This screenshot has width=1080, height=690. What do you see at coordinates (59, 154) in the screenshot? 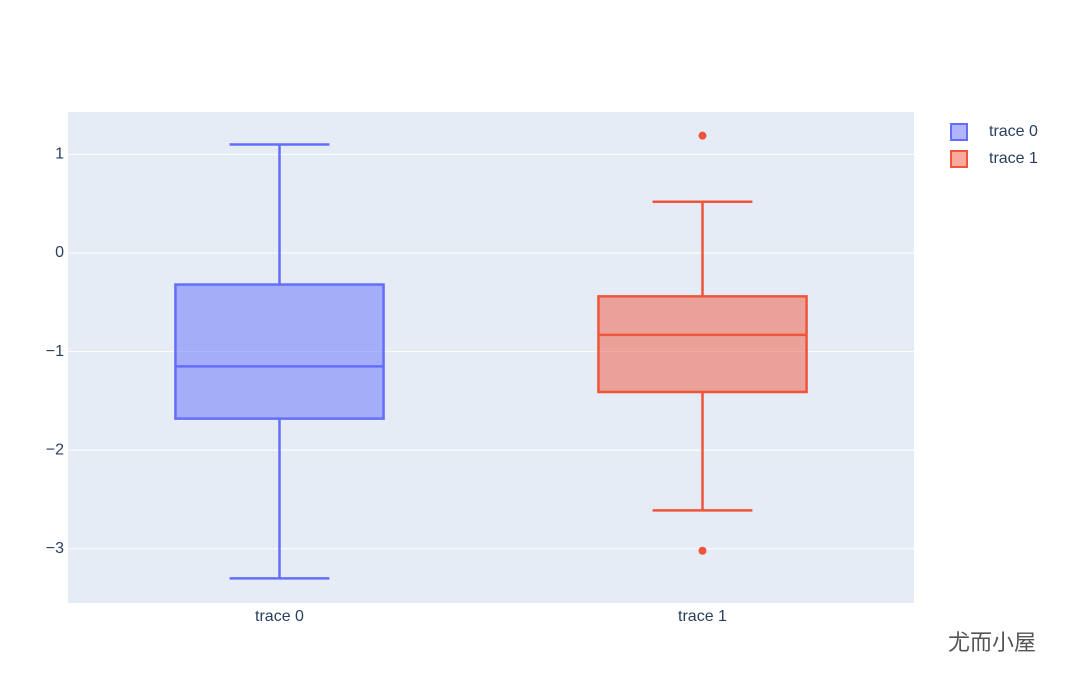
I see `y-tick-label: 1` at bounding box center [59, 154].